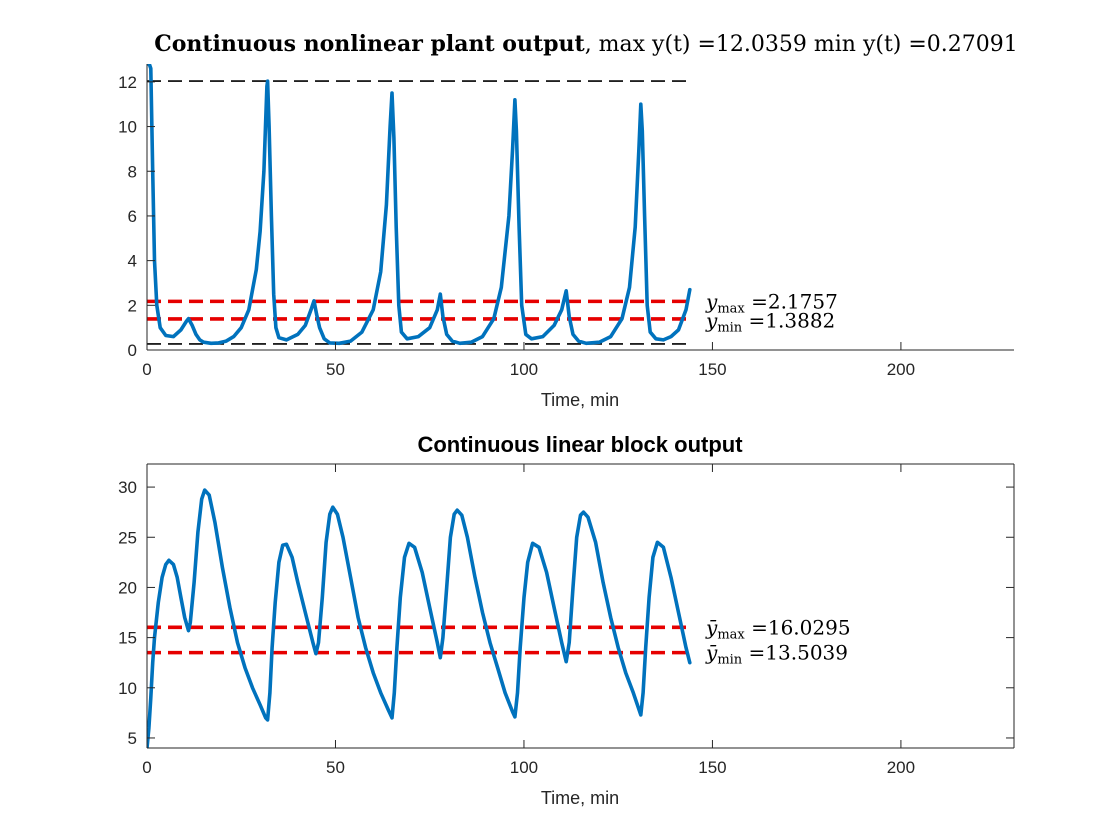 This screenshot has height=840, width=1120. Describe the element at coordinates (418, 310) in the screenshot. I see `plant-output-threshold-lines` at that location.